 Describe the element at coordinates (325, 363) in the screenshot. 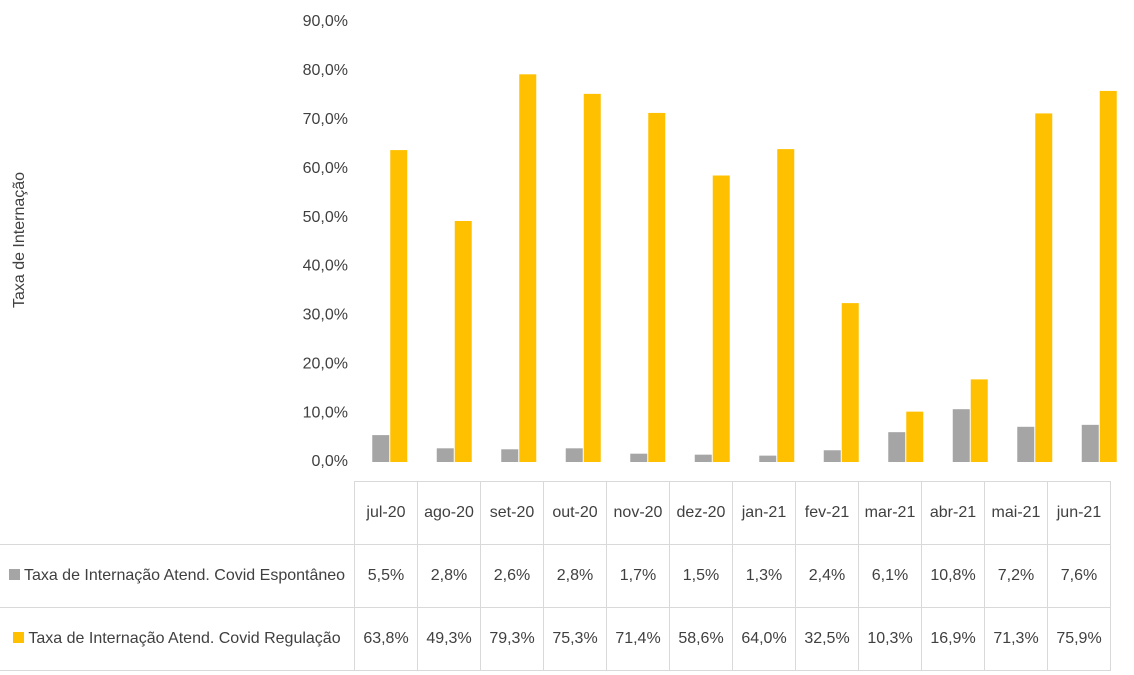

I see `y-tick-label: 20,0%` at that location.